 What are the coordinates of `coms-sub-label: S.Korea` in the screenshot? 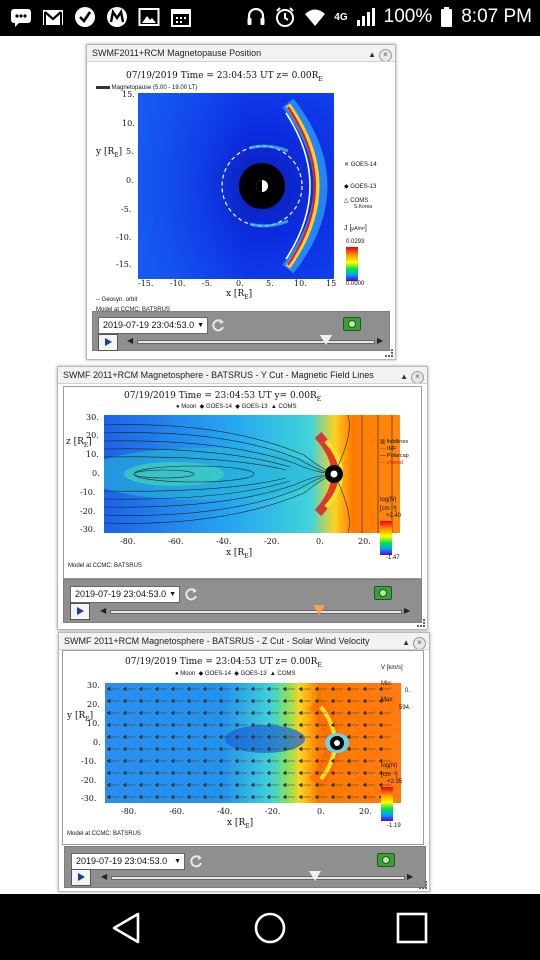 It's located at (363, 207).